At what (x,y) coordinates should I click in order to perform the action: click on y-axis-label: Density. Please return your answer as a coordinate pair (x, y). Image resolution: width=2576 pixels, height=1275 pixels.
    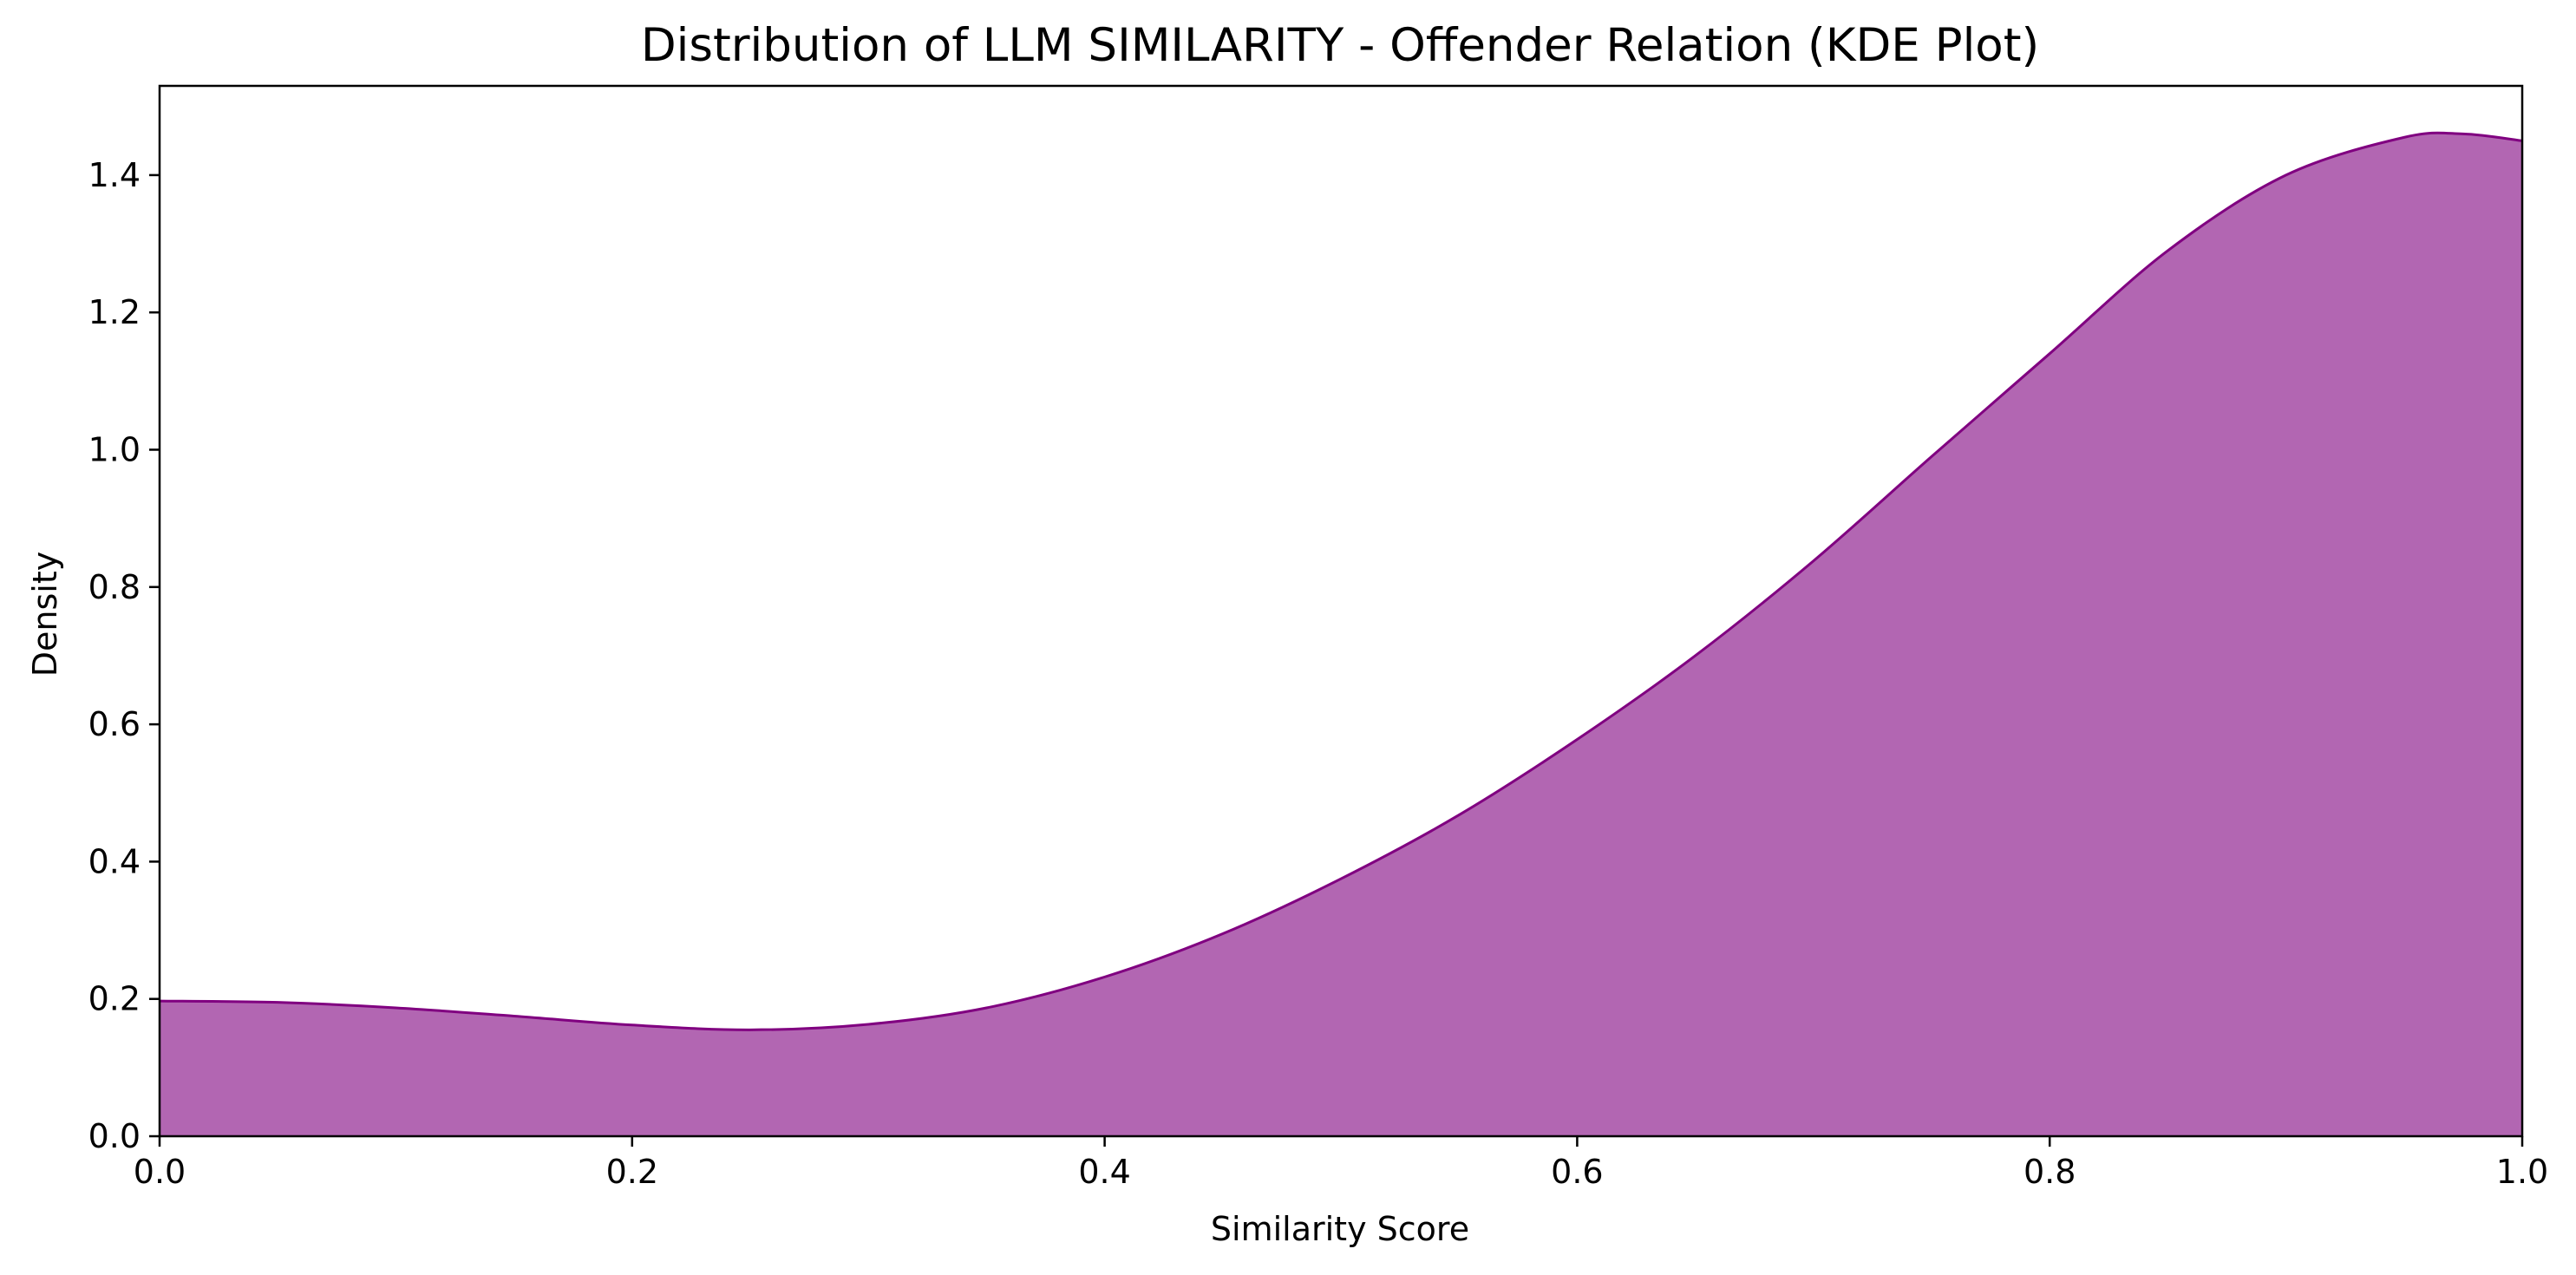
    Looking at the image, I should click on (45, 614).